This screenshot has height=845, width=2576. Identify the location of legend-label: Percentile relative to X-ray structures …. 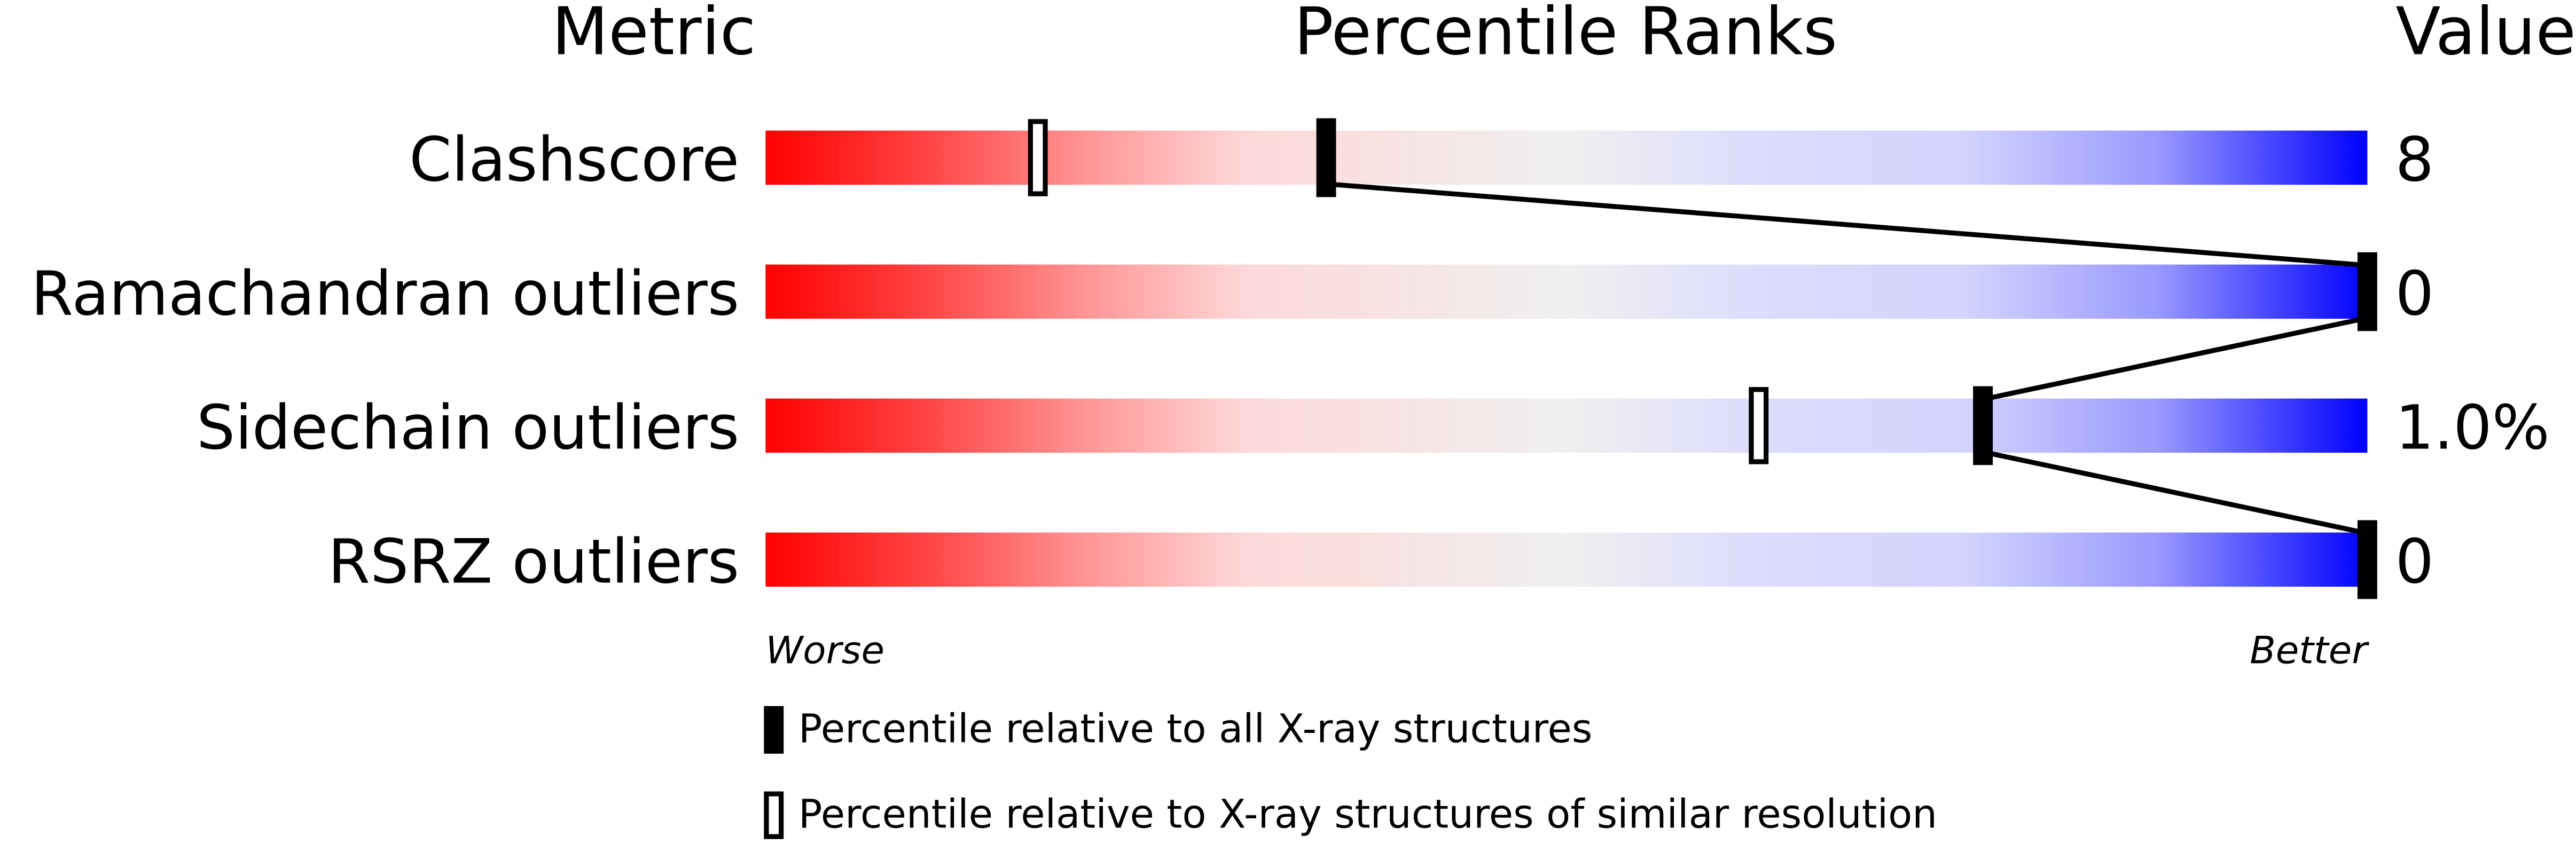
(1367, 814).